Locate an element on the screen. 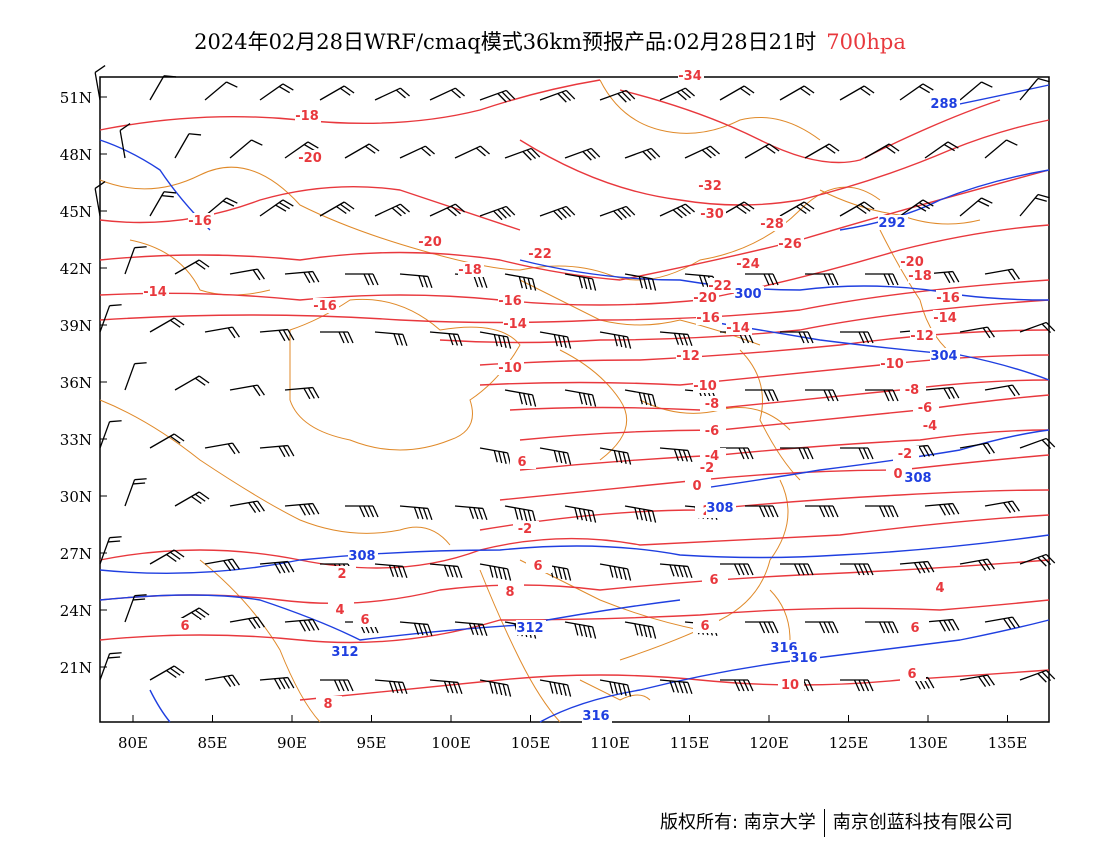  temp-label: -20 is located at coordinates (912, 262).